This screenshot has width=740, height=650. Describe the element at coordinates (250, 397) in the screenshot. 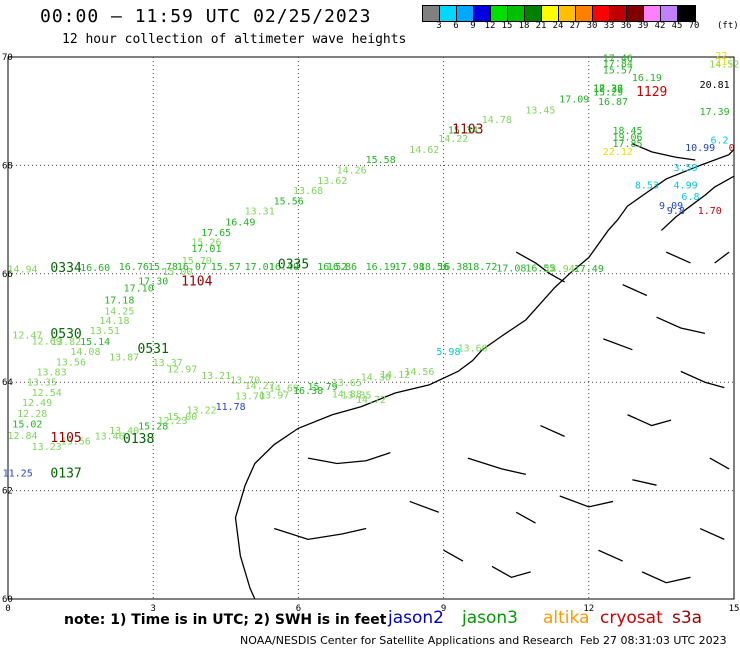

I see `wave-height-label: 13.70` at that location.